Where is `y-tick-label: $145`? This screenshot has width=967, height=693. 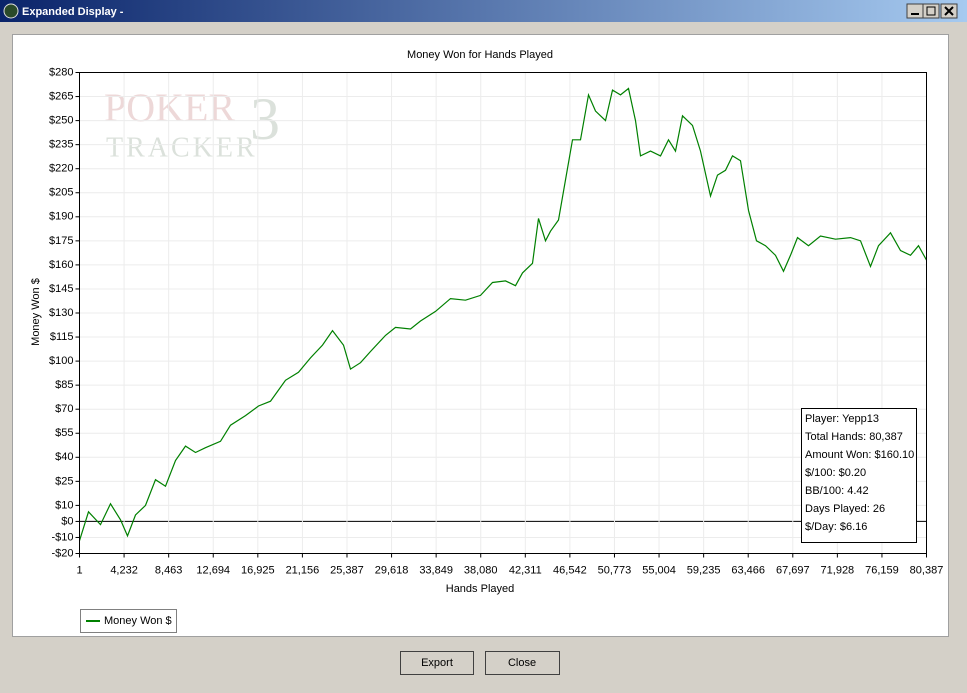 y-tick-label: $145 is located at coordinates (61, 289).